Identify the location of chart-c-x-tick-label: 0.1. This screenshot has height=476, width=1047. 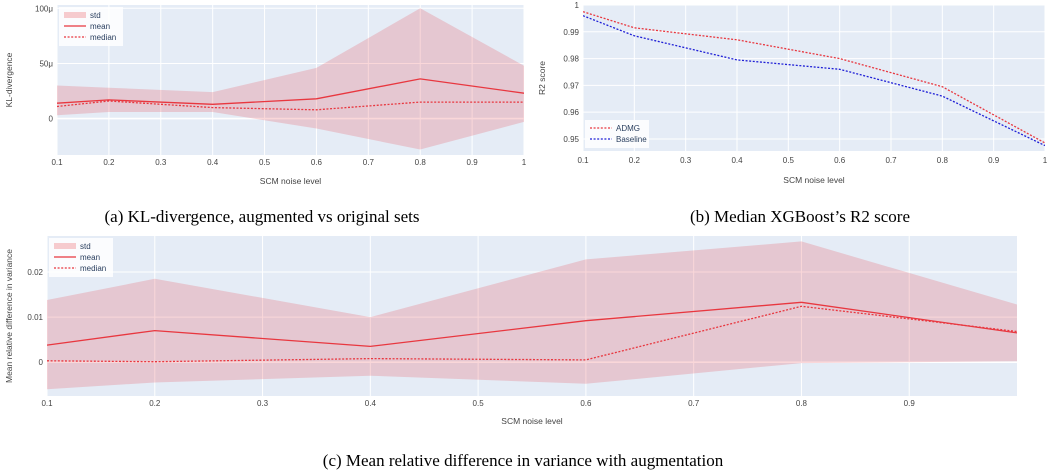
(47, 403).